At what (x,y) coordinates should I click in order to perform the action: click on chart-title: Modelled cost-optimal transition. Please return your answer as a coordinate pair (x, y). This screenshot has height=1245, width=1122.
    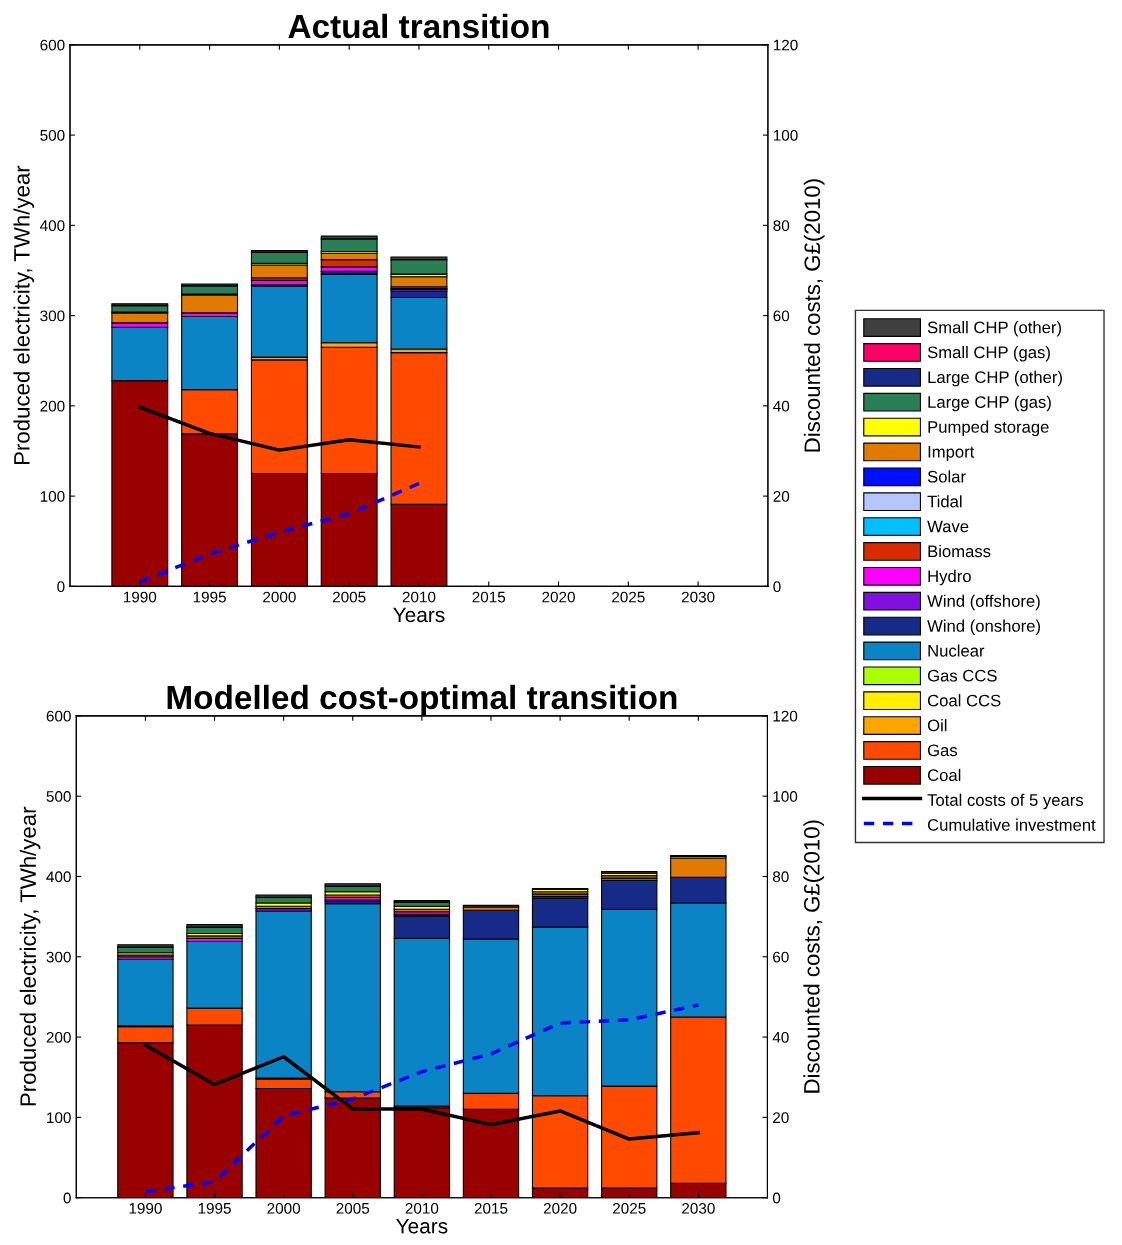
    Looking at the image, I should click on (422, 700).